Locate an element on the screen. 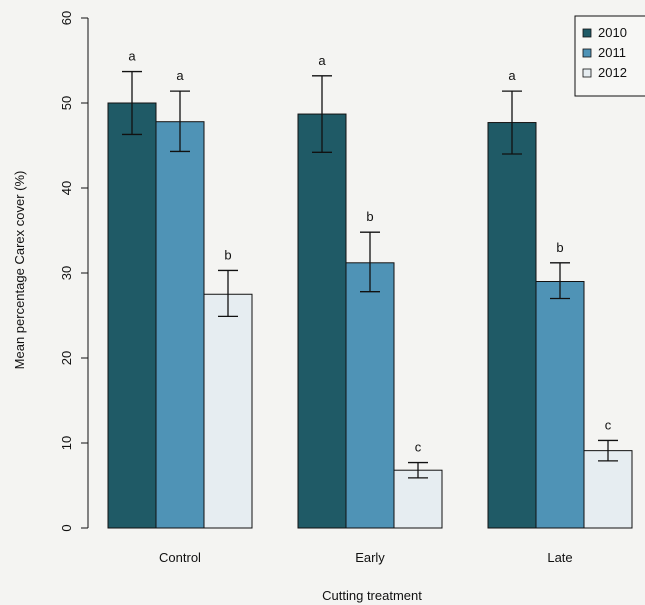 Image resolution: width=645 pixels, height=605 pixels. y-tick-label: 60 is located at coordinates (66, 18).